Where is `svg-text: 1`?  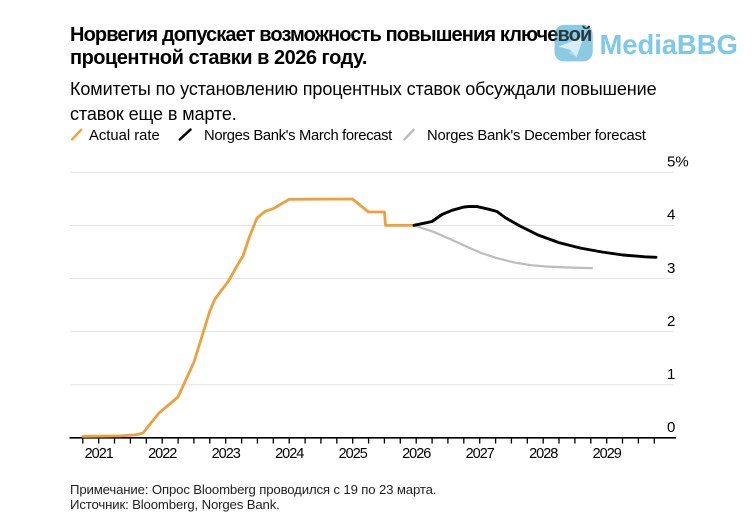 svg-text: 1 is located at coordinates (671, 374).